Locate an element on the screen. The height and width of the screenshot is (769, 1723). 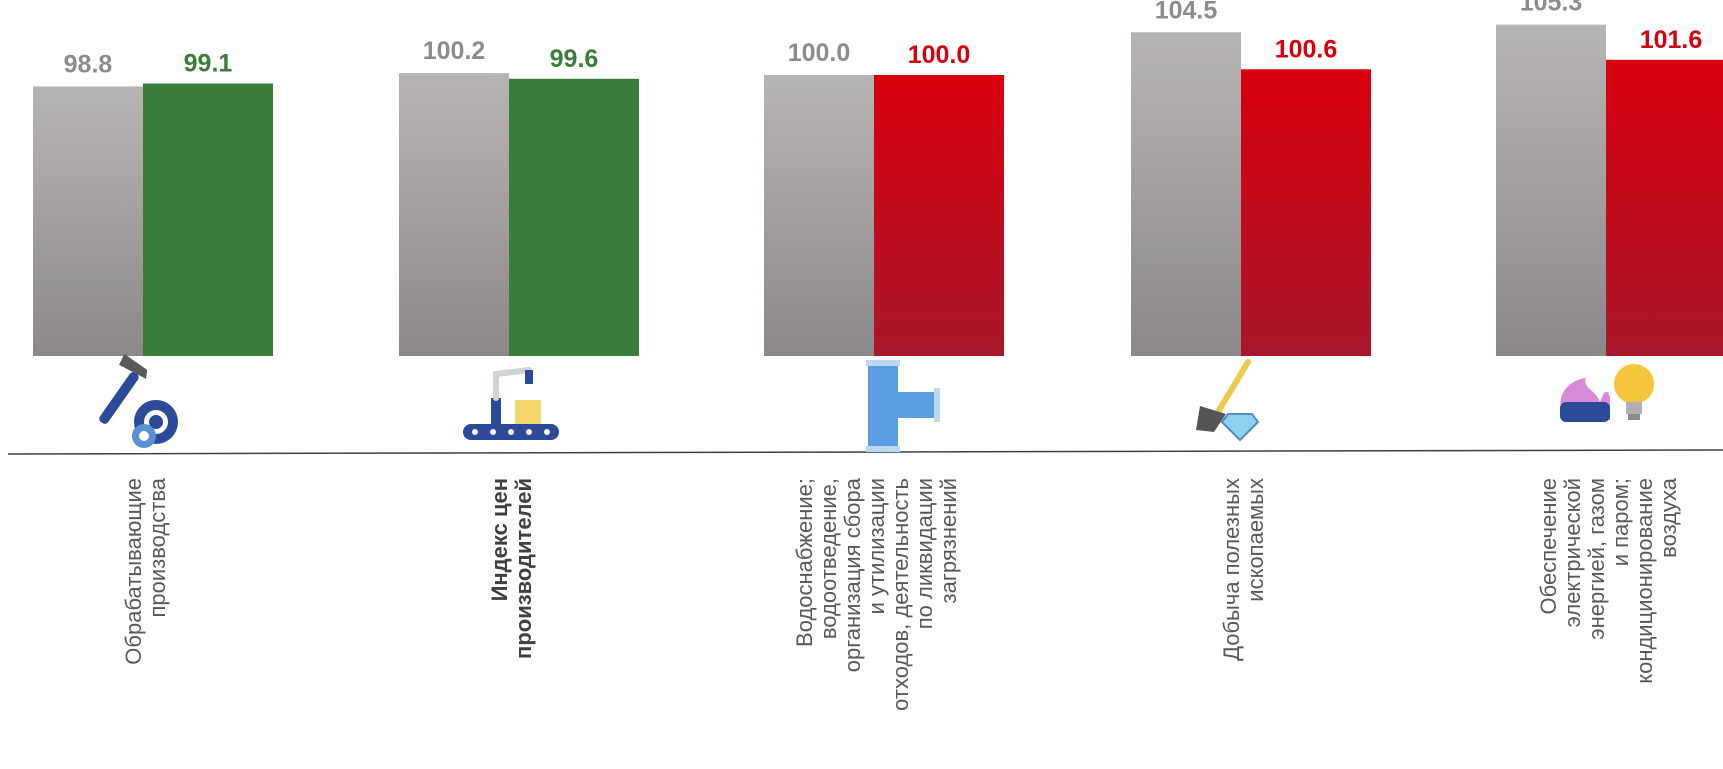
category-label-line: производителей is located at coordinates (523, 568).